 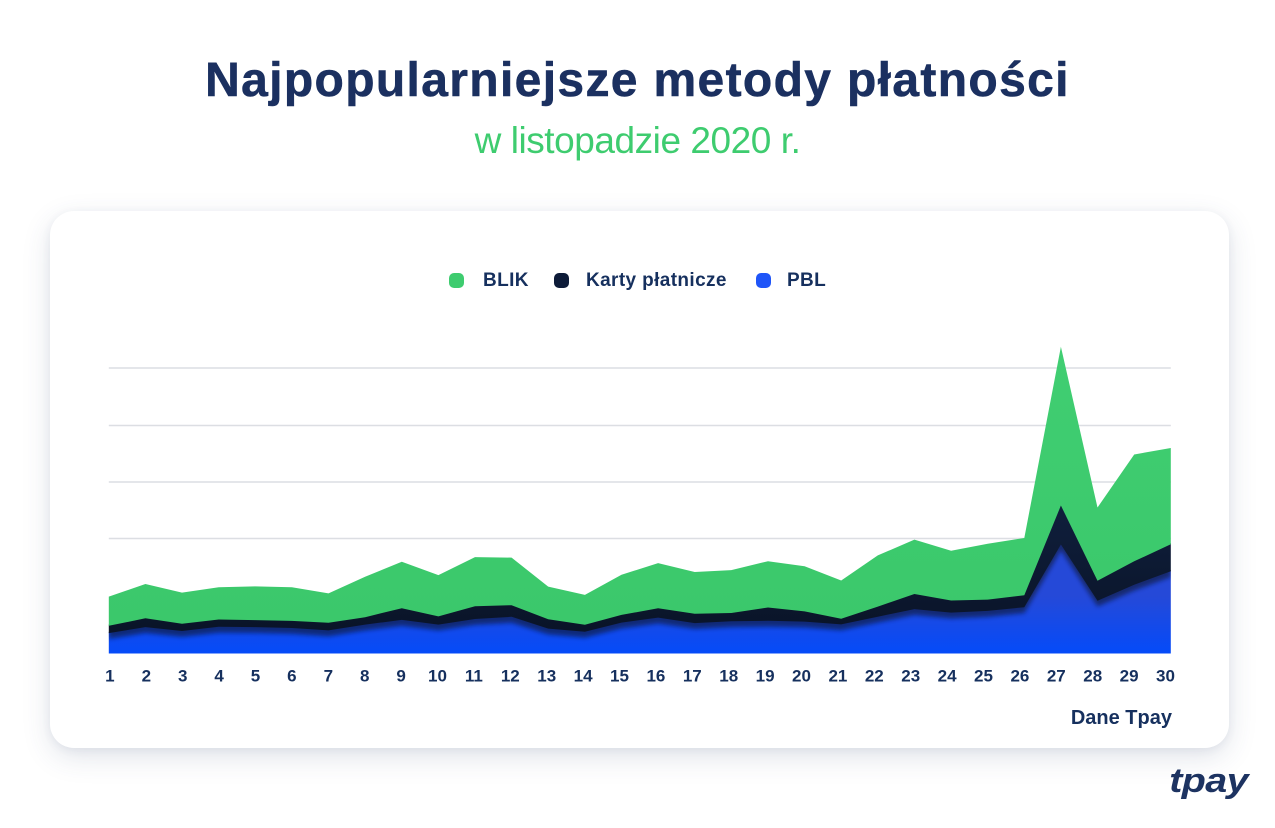 I want to click on svg-text: 16, so click(x=655, y=676).